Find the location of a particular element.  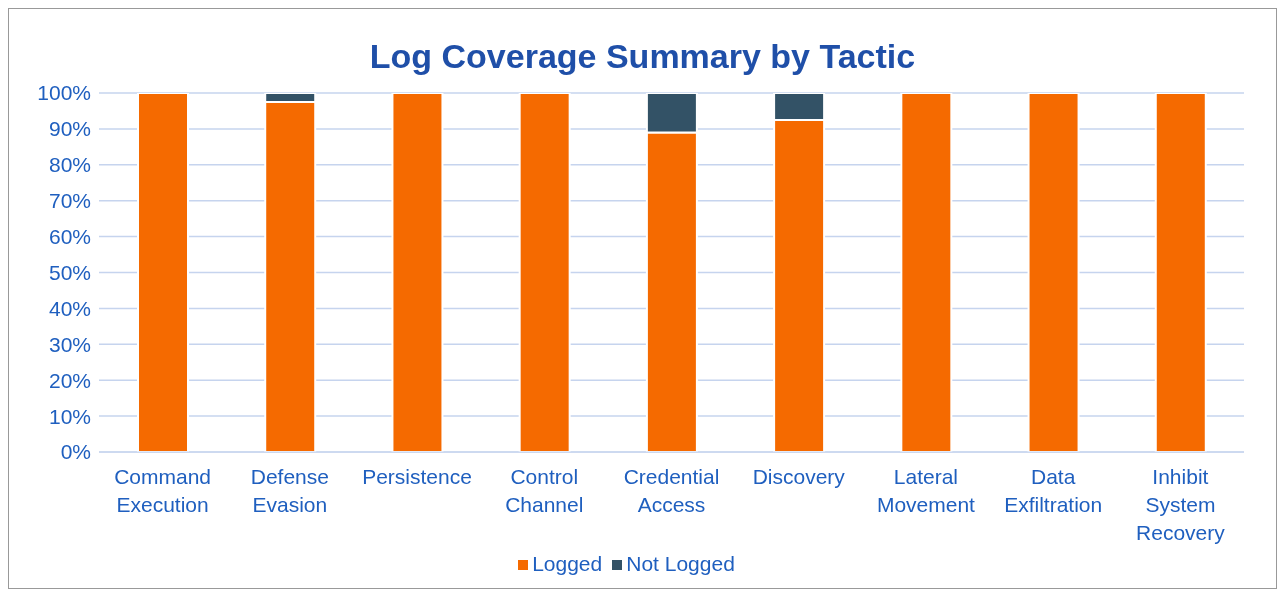

x-tick-label: Control Channel is located at coordinates (544, 490).